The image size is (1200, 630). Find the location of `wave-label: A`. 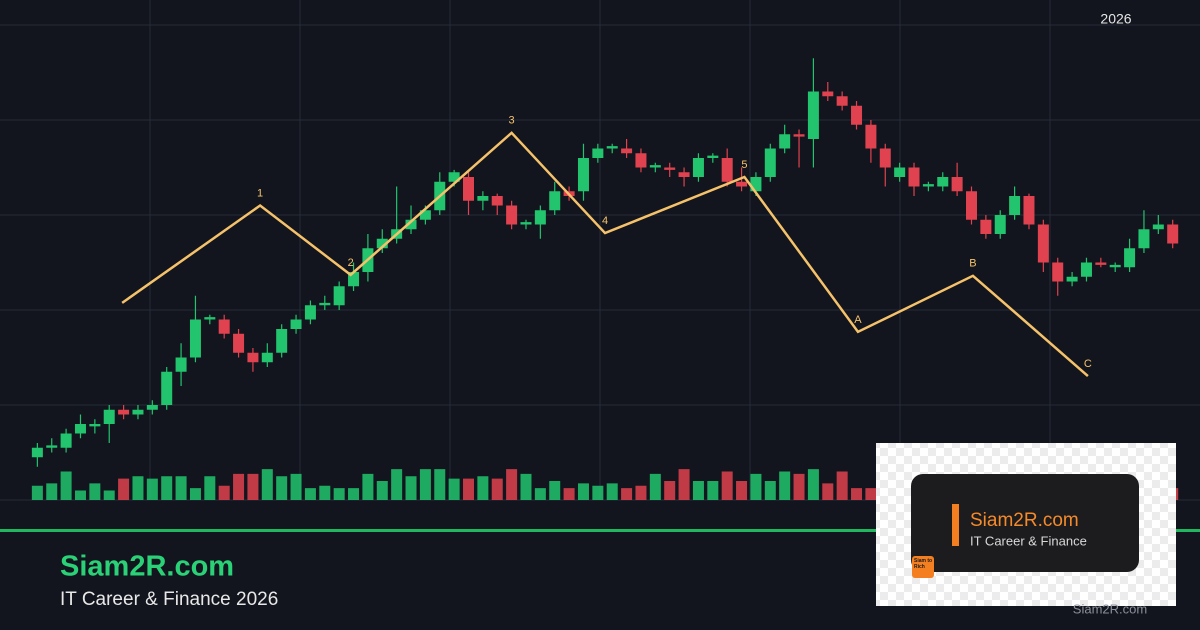

wave-label: A is located at coordinates (858, 320).